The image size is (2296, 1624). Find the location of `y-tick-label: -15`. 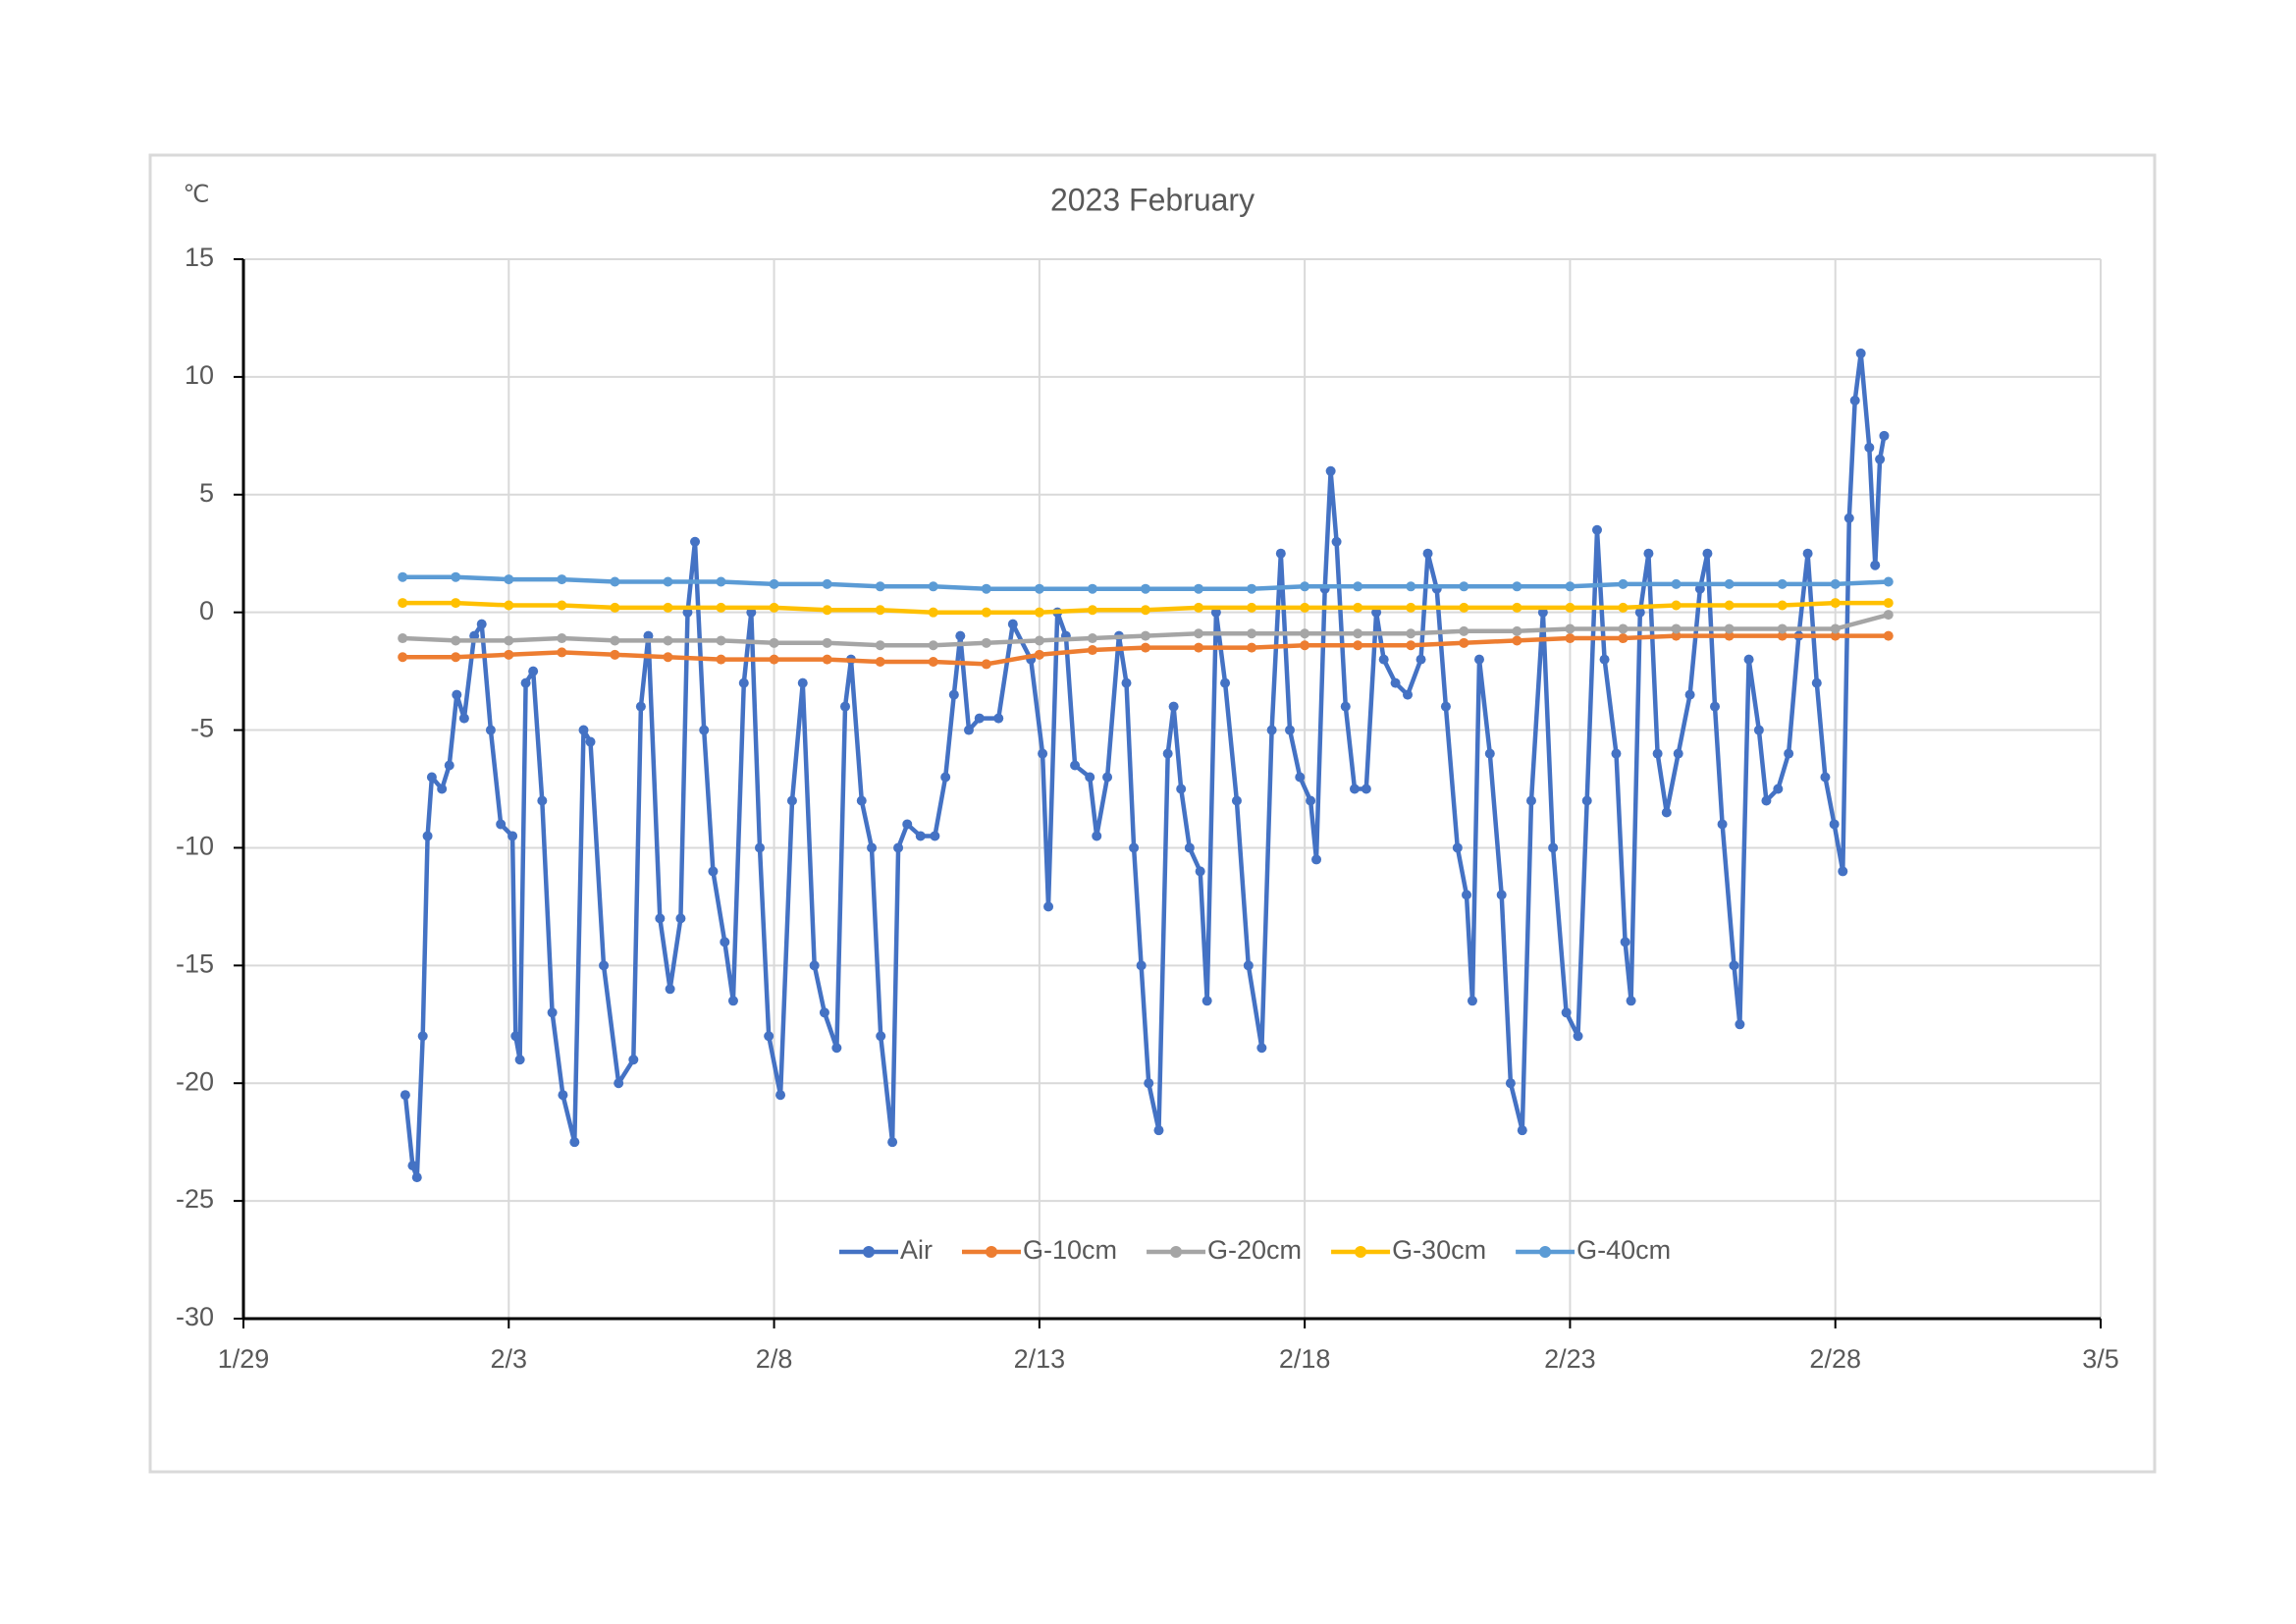

y-tick-label: -15 is located at coordinates (195, 963).